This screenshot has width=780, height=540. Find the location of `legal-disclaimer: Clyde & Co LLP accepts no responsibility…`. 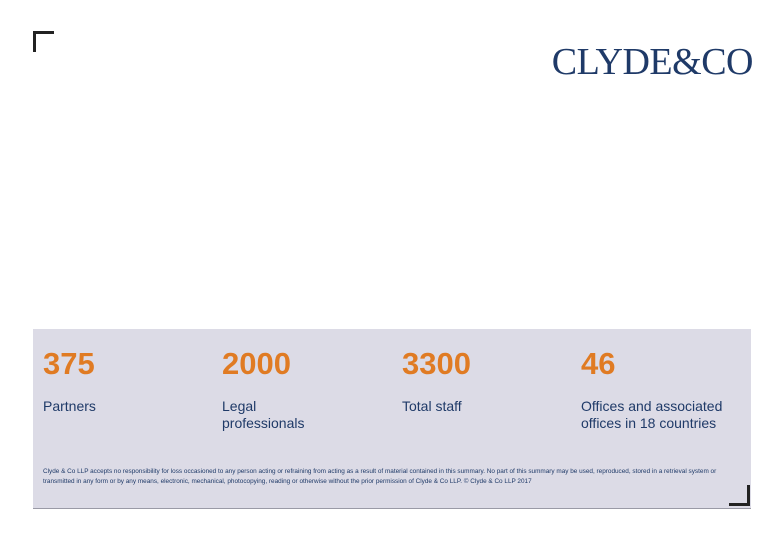

legal-disclaimer: Clyde & Co LLP accepts no responsibility… is located at coordinates (380, 476).